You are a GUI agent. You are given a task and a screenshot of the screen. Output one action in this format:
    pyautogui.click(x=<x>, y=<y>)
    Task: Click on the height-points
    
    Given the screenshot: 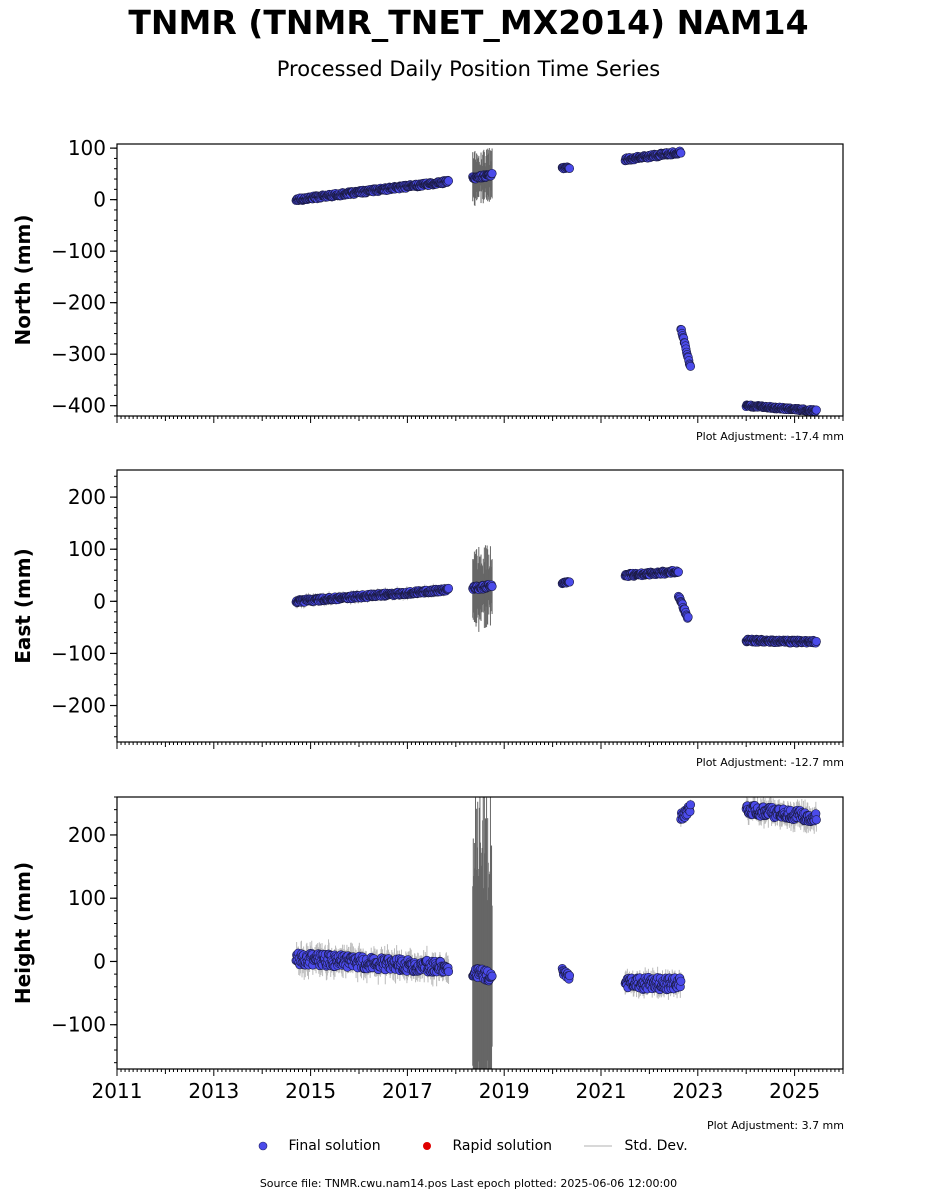 What is the action you would take?
    pyautogui.click(x=556, y=897)
    